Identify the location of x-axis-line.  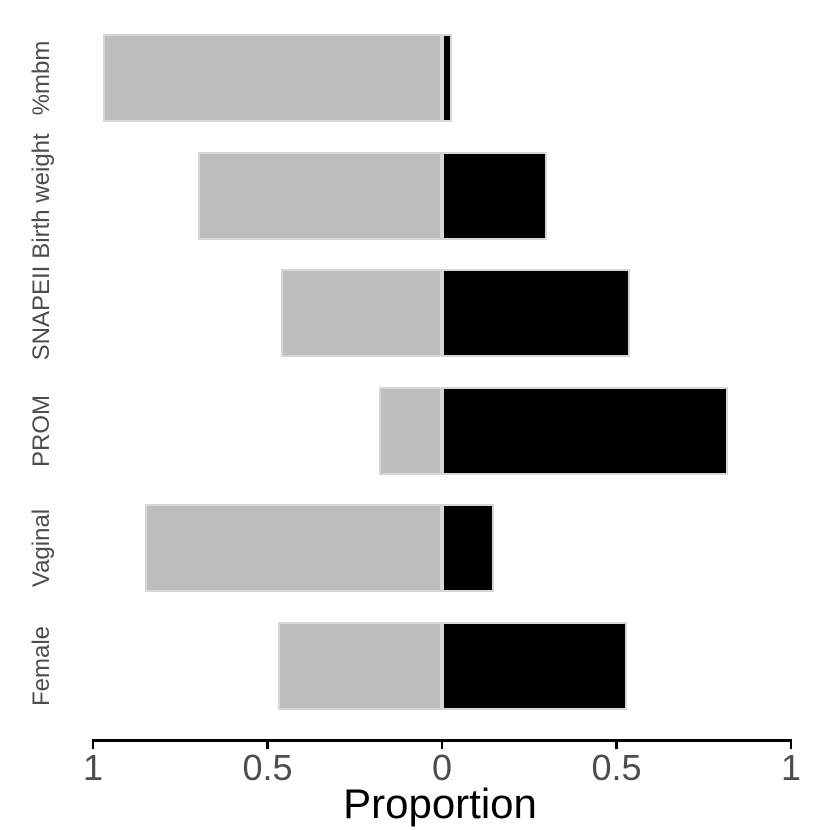
(442, 740).